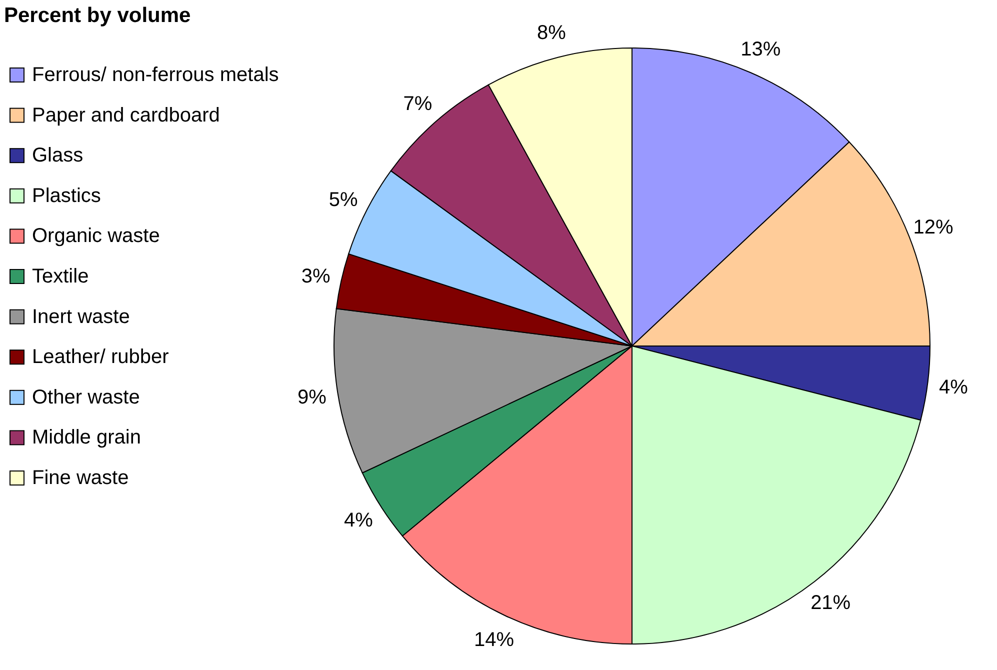  Describe the element at coordinates (417, 103) in the screenshot. I see `data-label: 7%` at that location.